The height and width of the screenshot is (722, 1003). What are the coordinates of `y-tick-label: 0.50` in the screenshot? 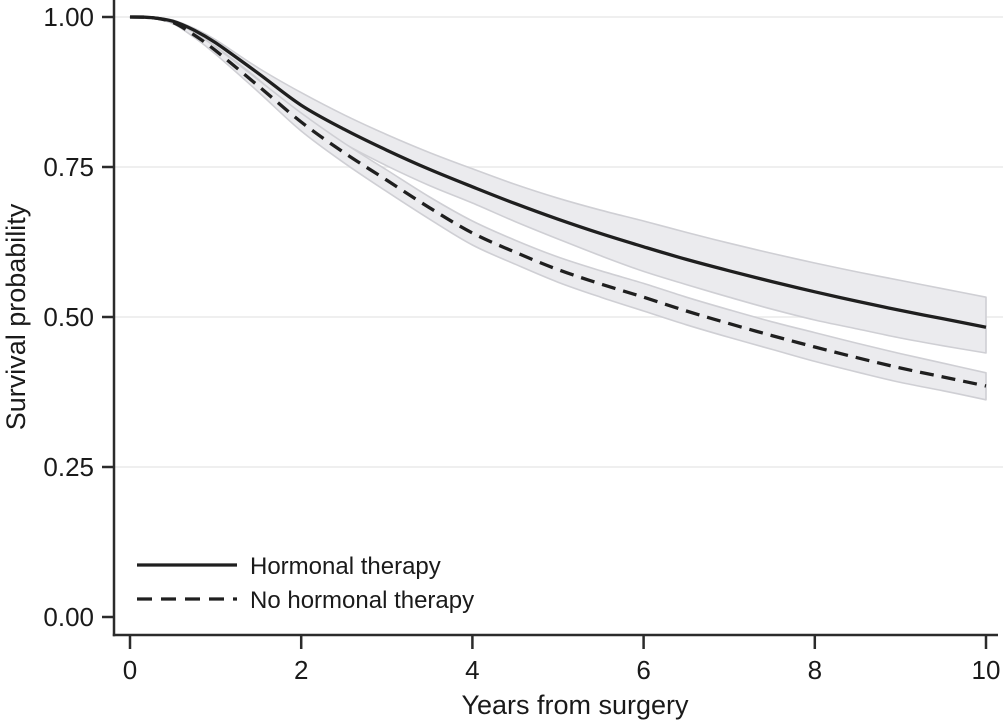 It's located at (68, 317).